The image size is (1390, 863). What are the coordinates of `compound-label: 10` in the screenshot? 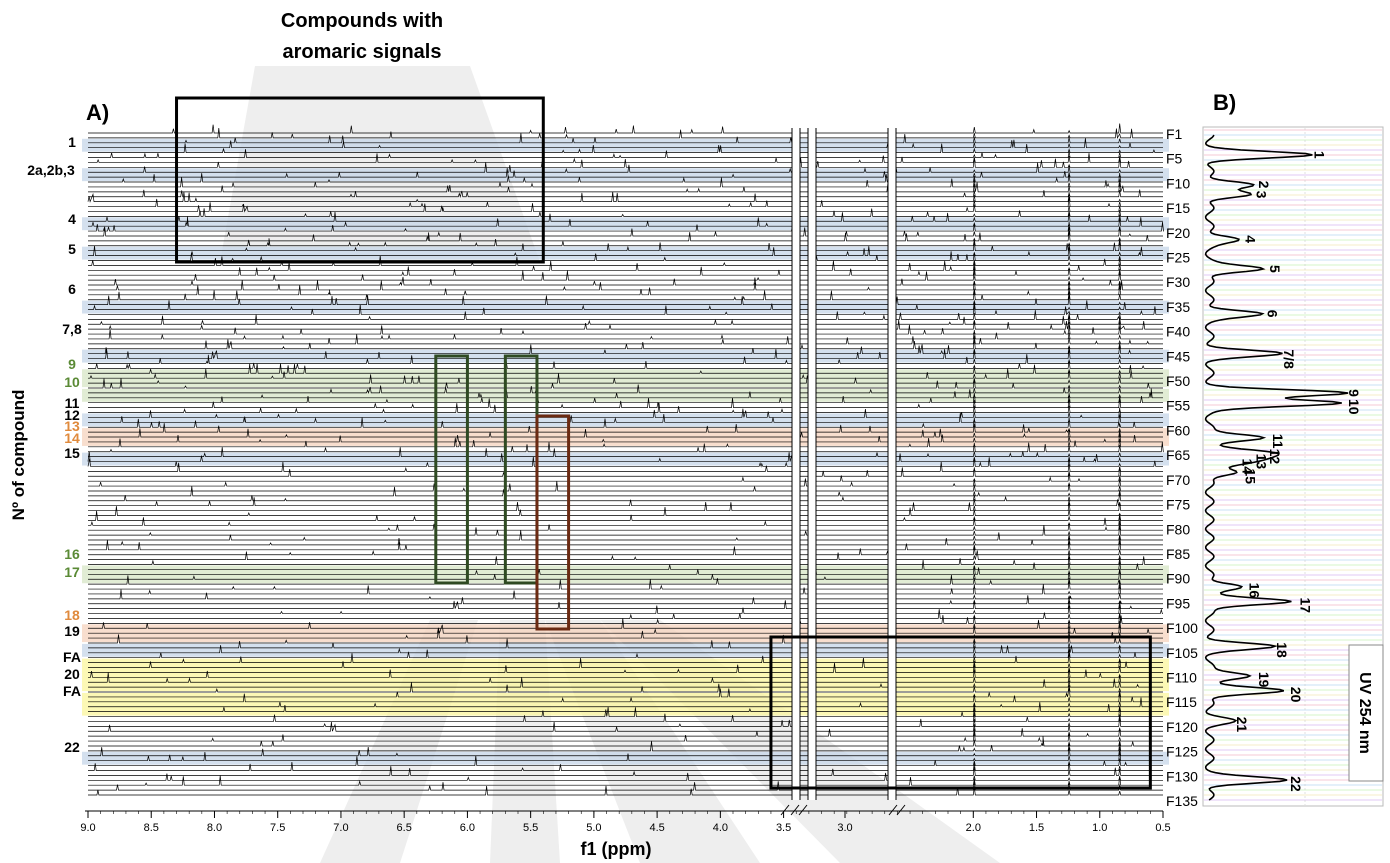 It's located at (72, 382).